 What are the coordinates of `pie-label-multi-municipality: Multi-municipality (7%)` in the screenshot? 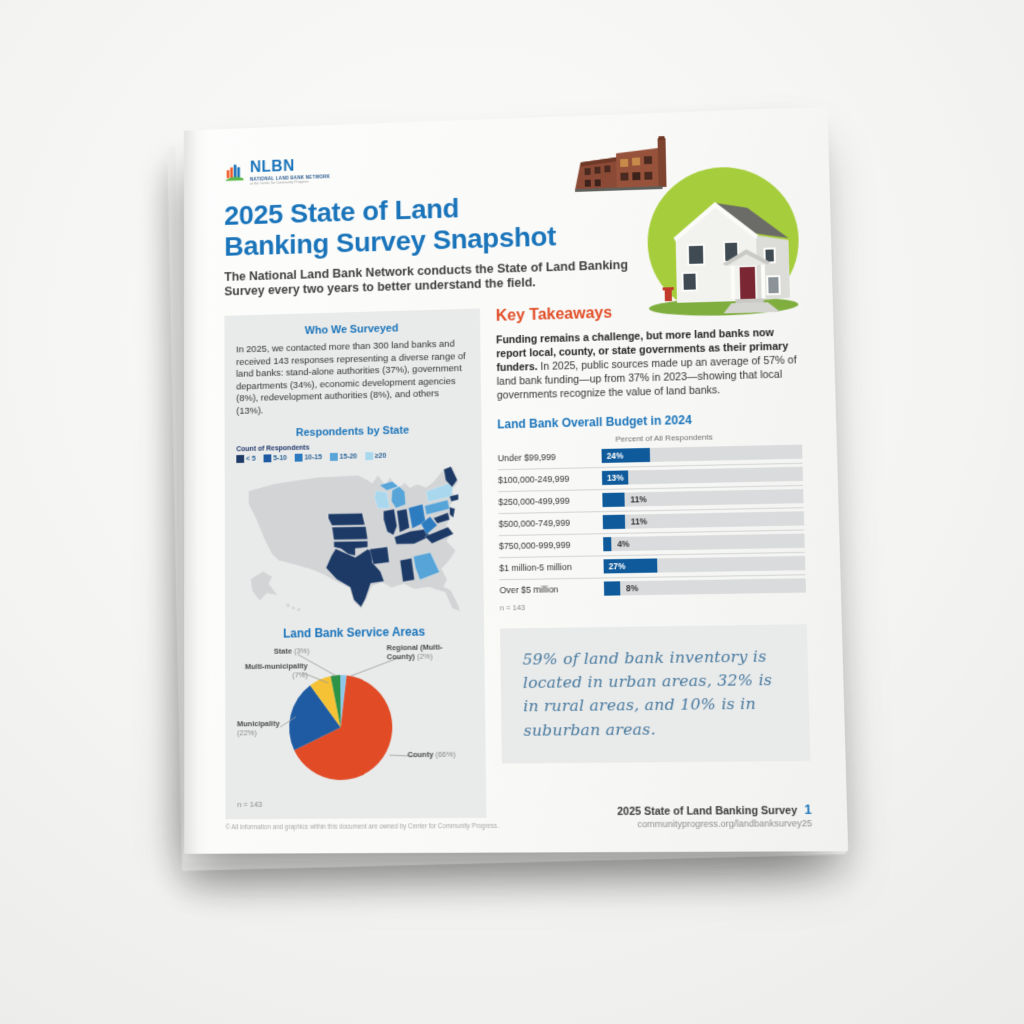 It's located at (276, 670).